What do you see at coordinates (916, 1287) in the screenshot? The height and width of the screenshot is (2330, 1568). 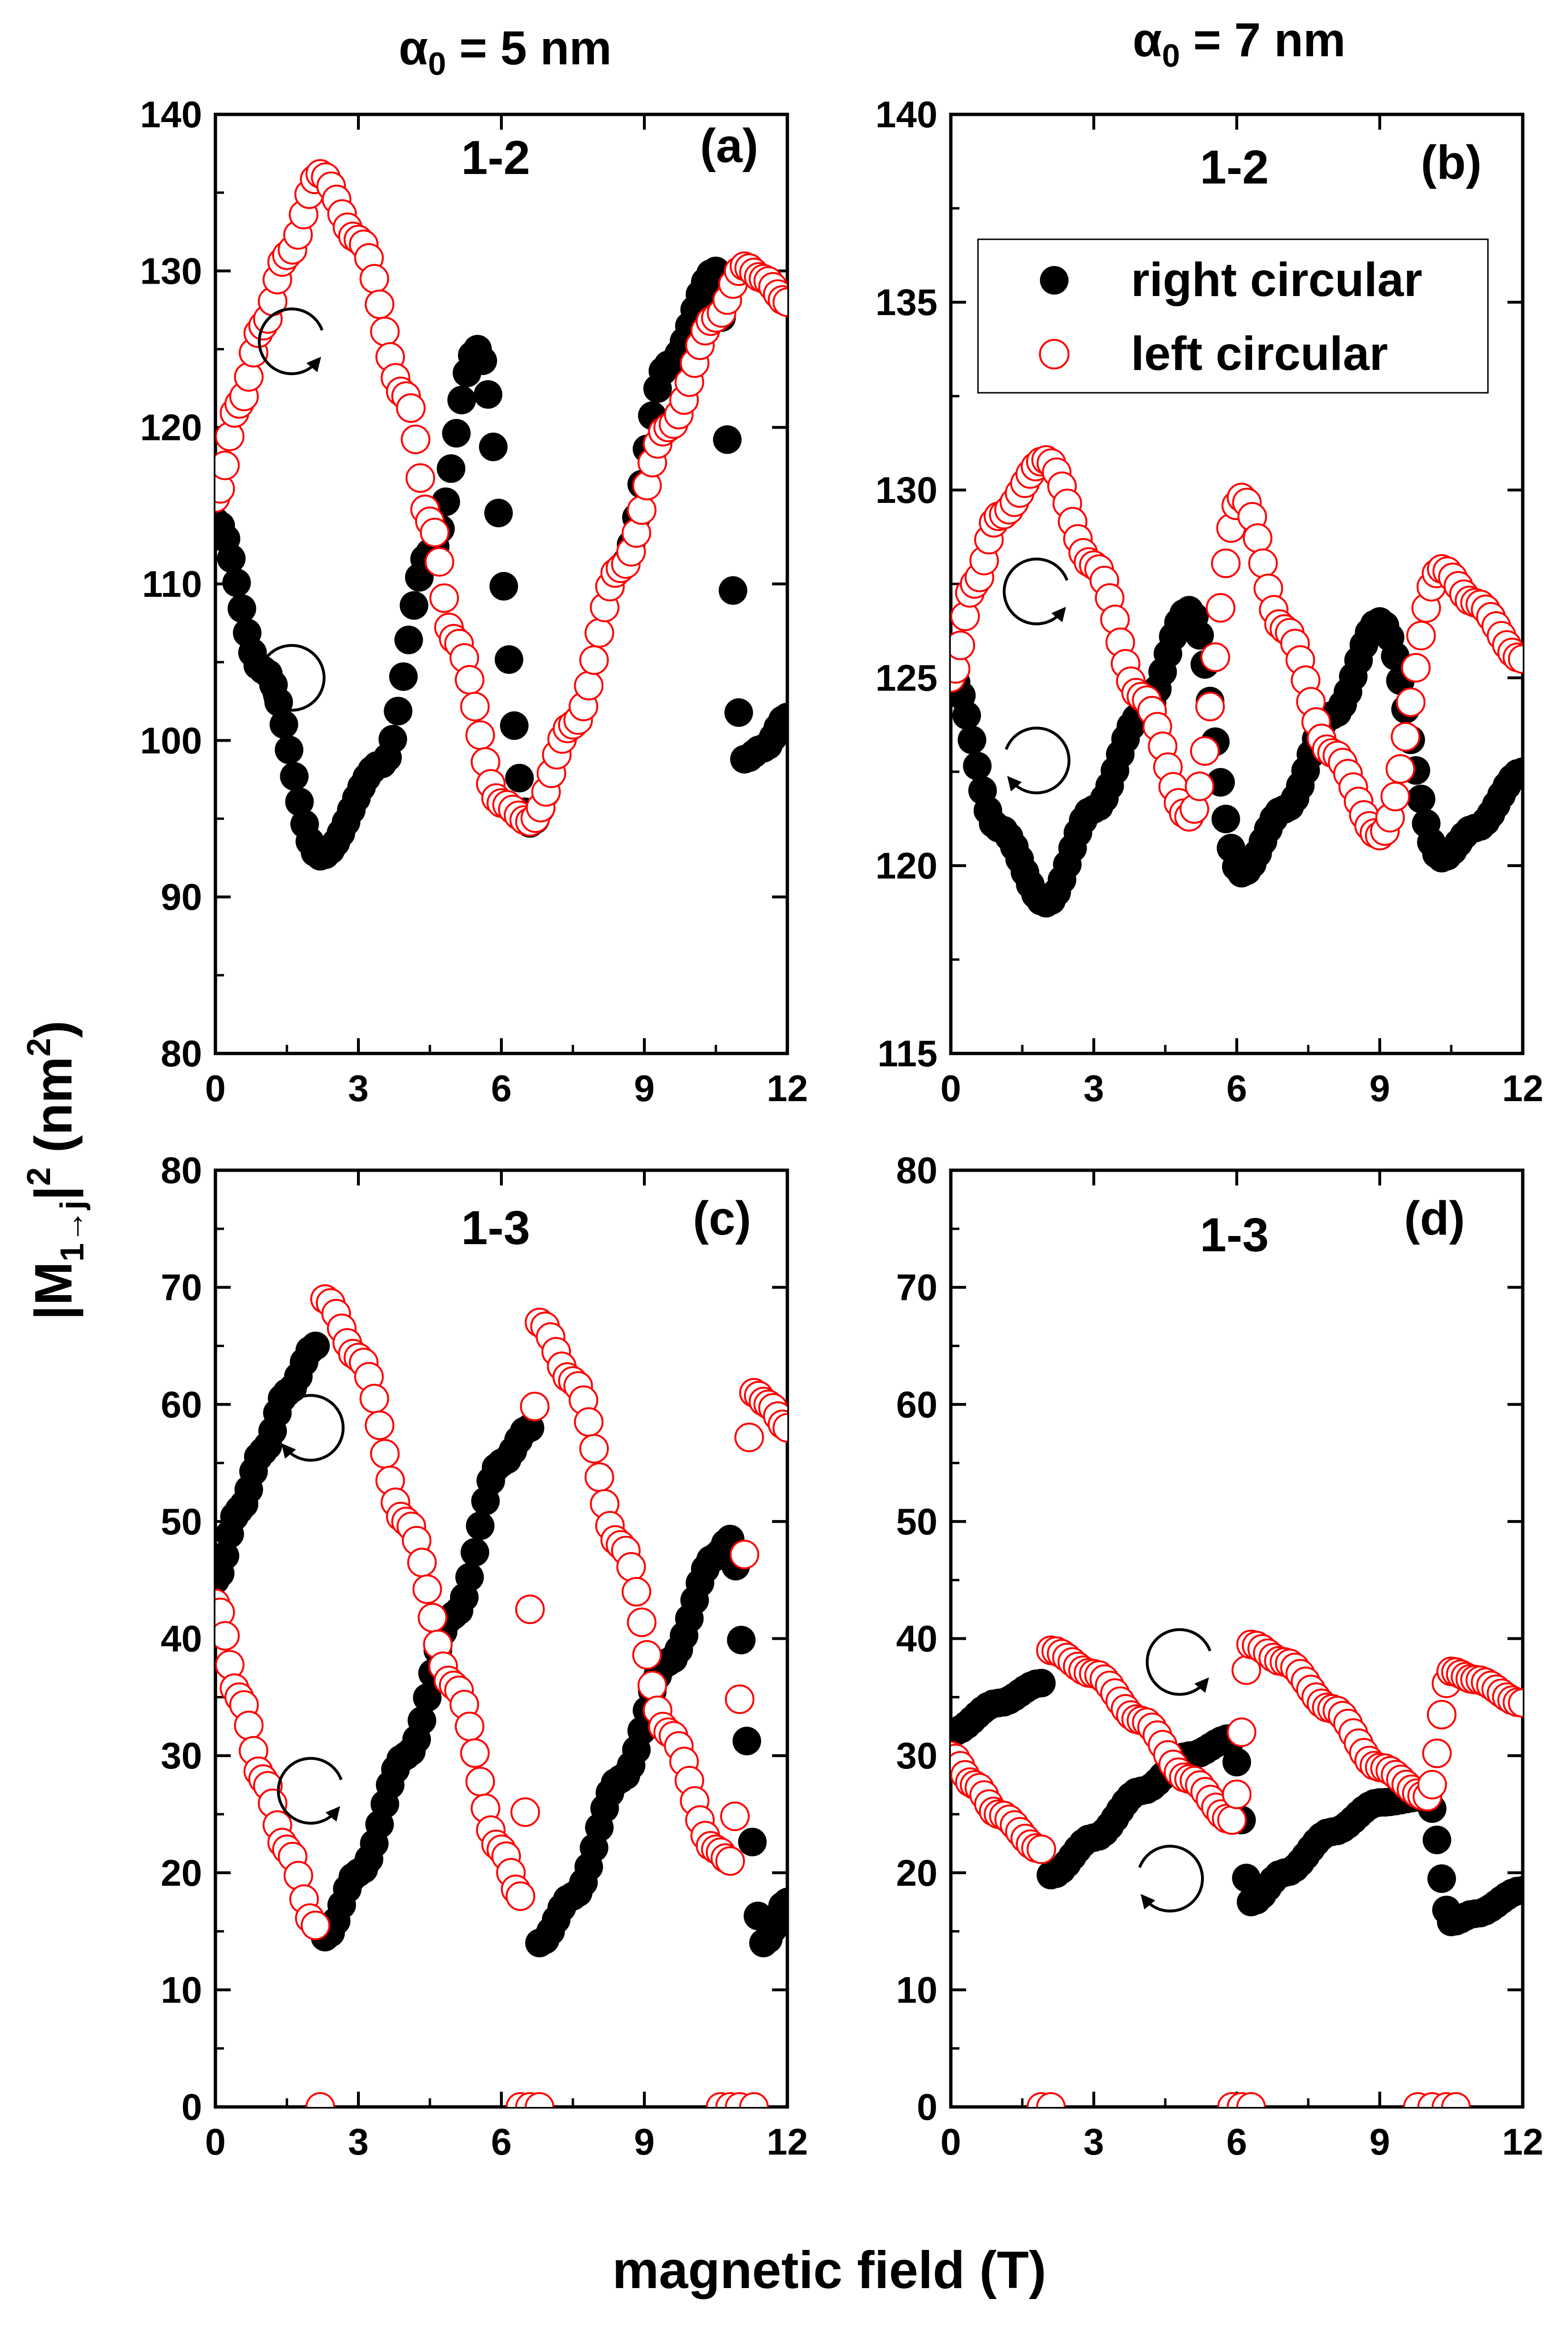 I see `y-tick-label: 70` at bounding box center [916, 1287].